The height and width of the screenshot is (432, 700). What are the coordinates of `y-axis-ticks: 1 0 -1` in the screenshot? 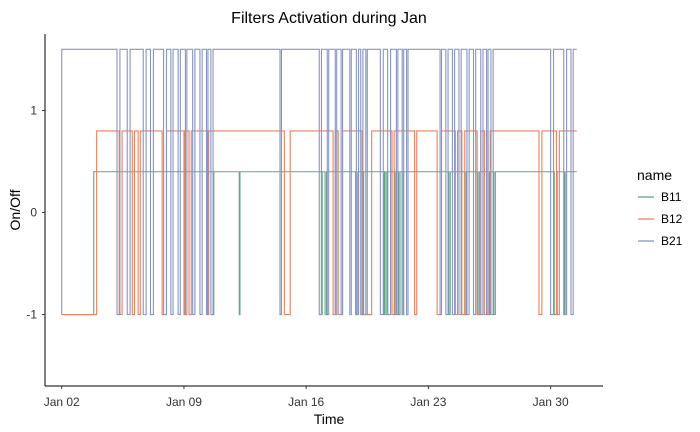 It's located at (35, 213).